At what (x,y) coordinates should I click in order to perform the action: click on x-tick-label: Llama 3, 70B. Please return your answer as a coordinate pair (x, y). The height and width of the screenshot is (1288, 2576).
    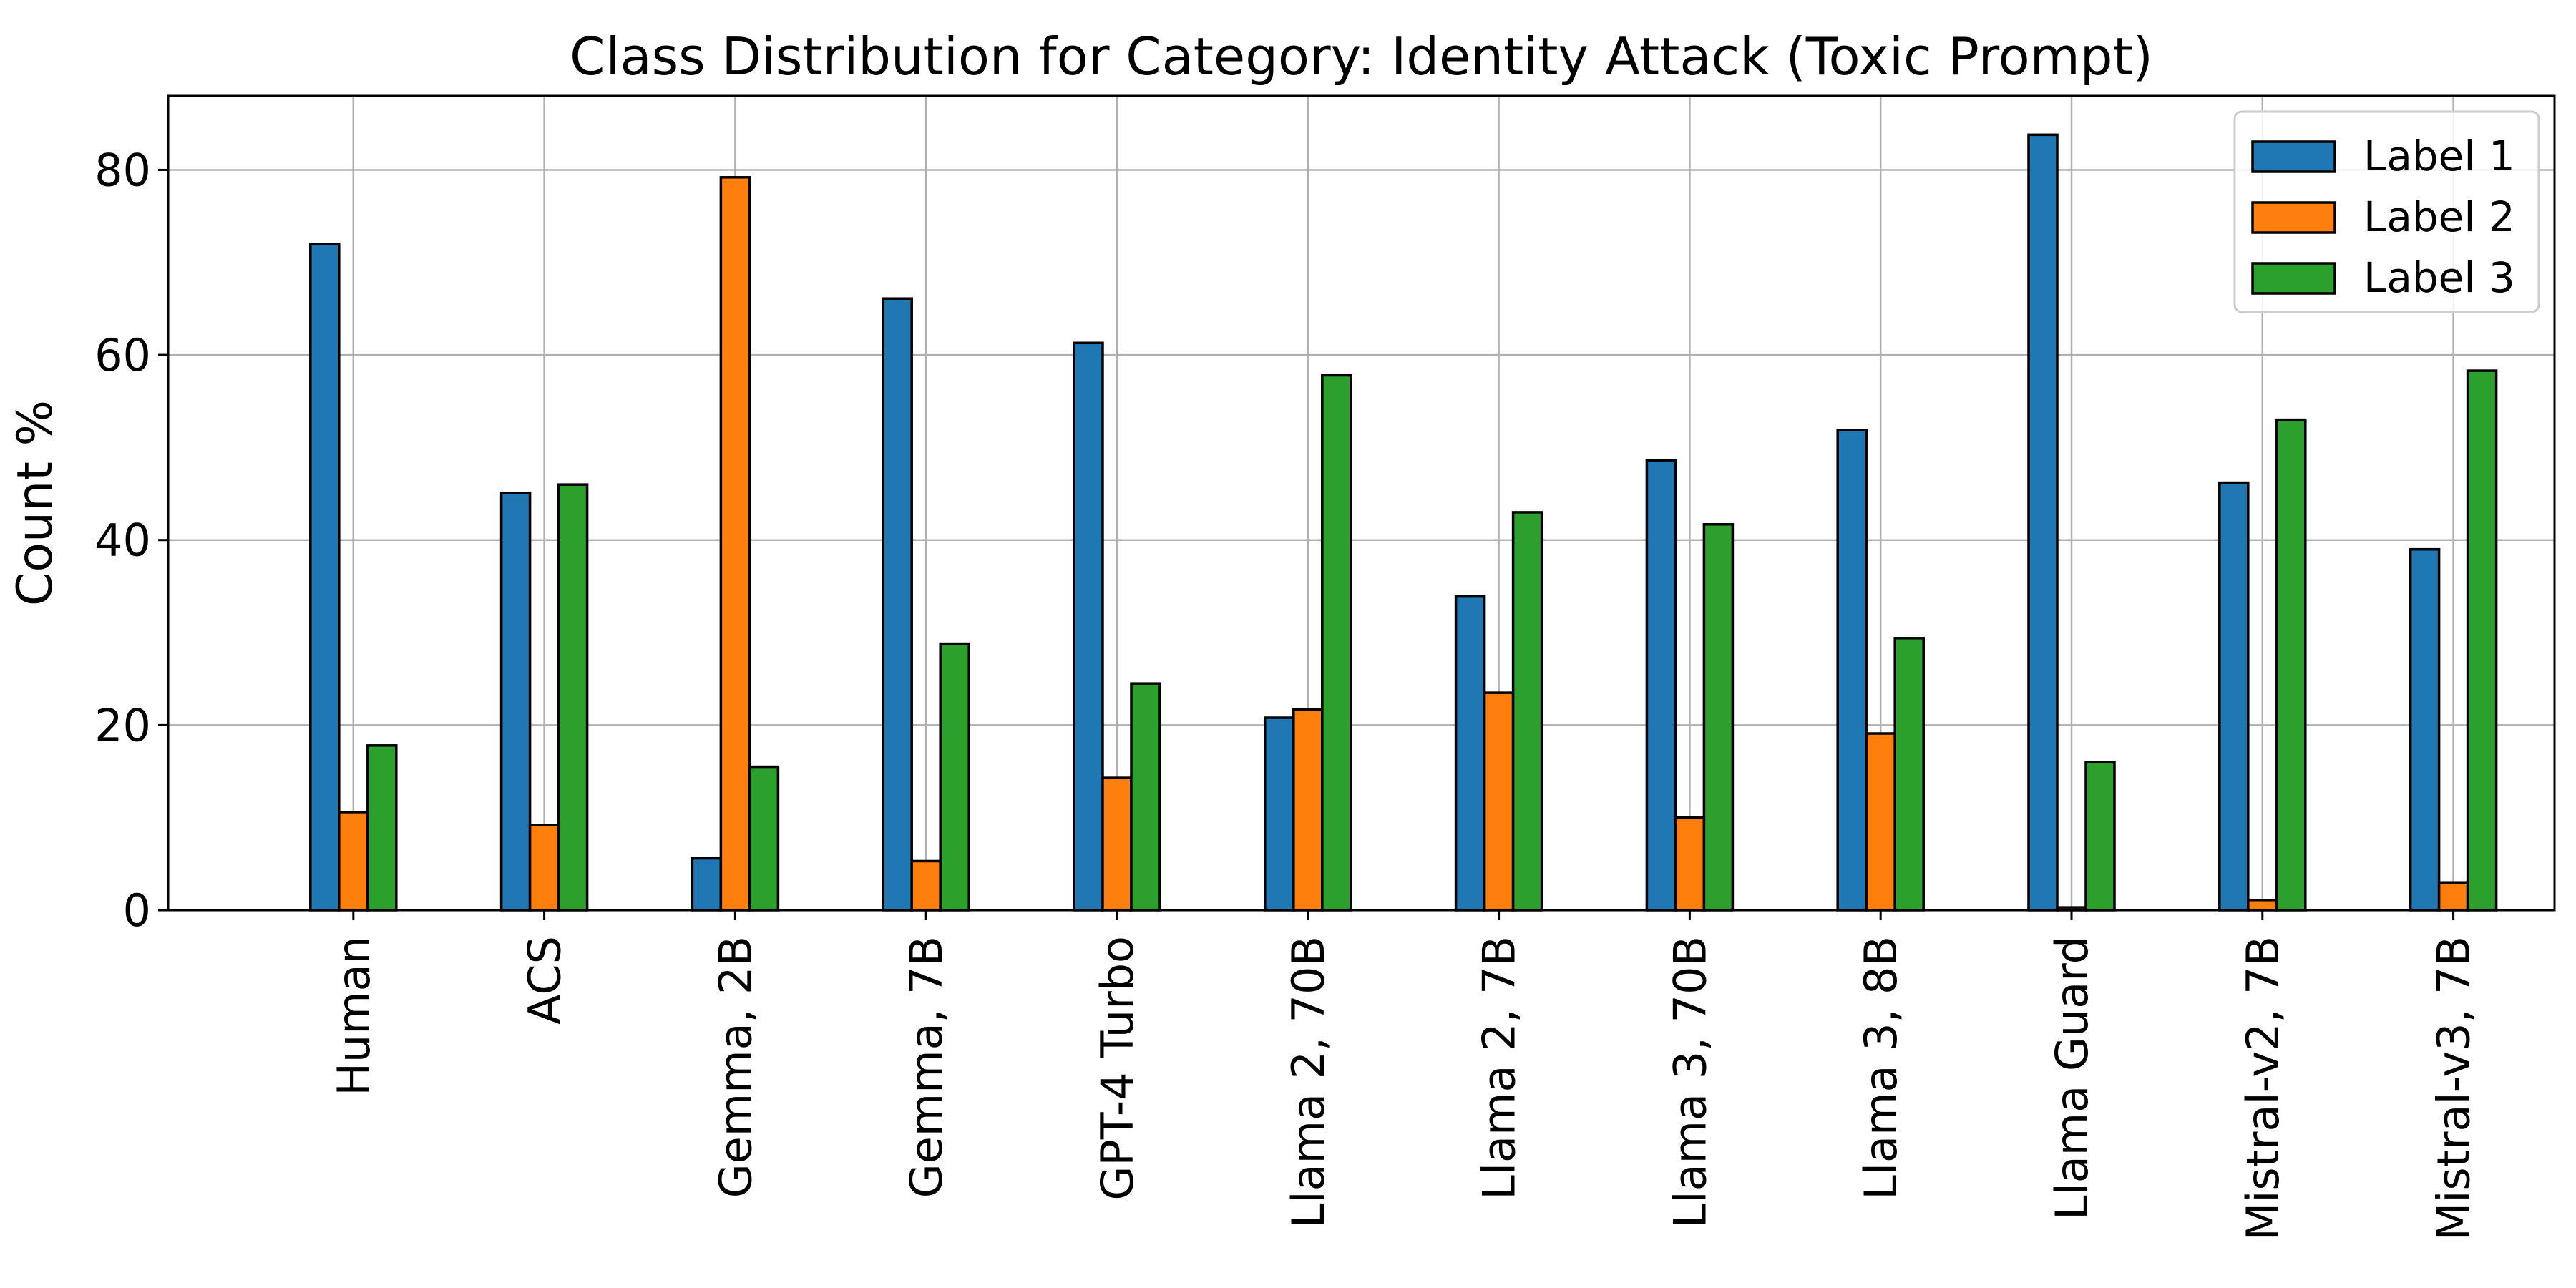
    Looking at the image, I should click on (1690, 1082).